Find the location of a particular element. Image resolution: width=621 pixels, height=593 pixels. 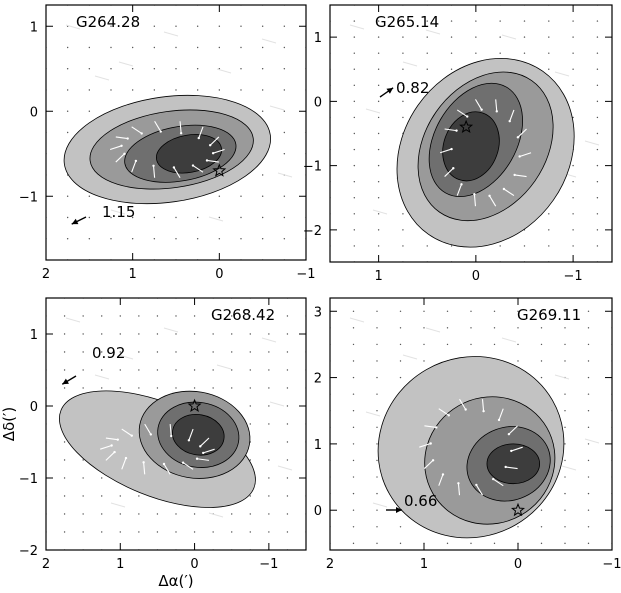

x-tick-label: 1 is located at coordinates (424, 564).